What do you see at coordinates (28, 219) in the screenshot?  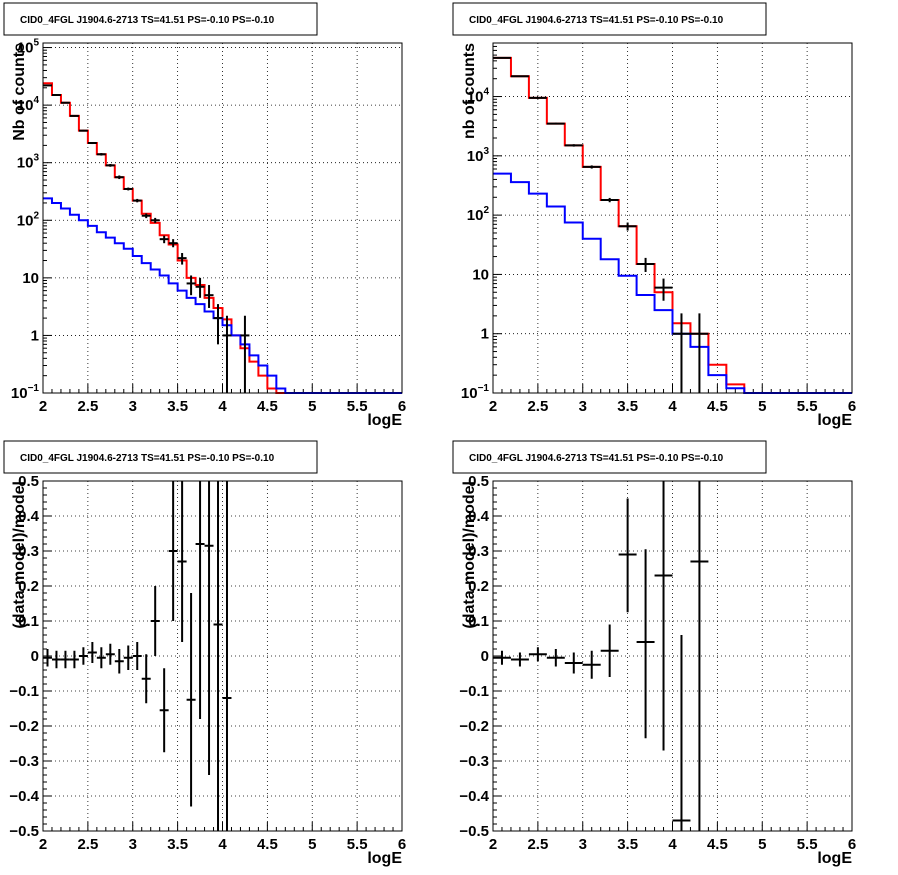 I see `y-tick-label: 10²` at bounding box center [28, 219].